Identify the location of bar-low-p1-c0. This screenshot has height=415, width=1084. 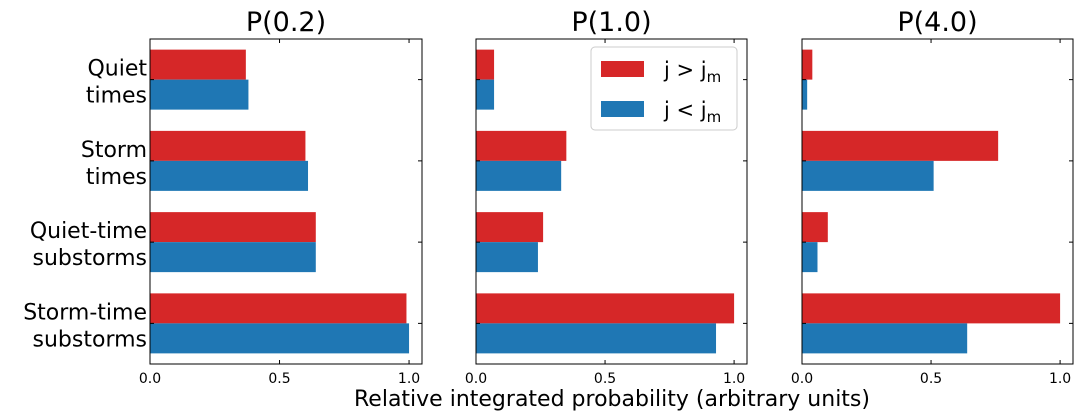
(485, 94).